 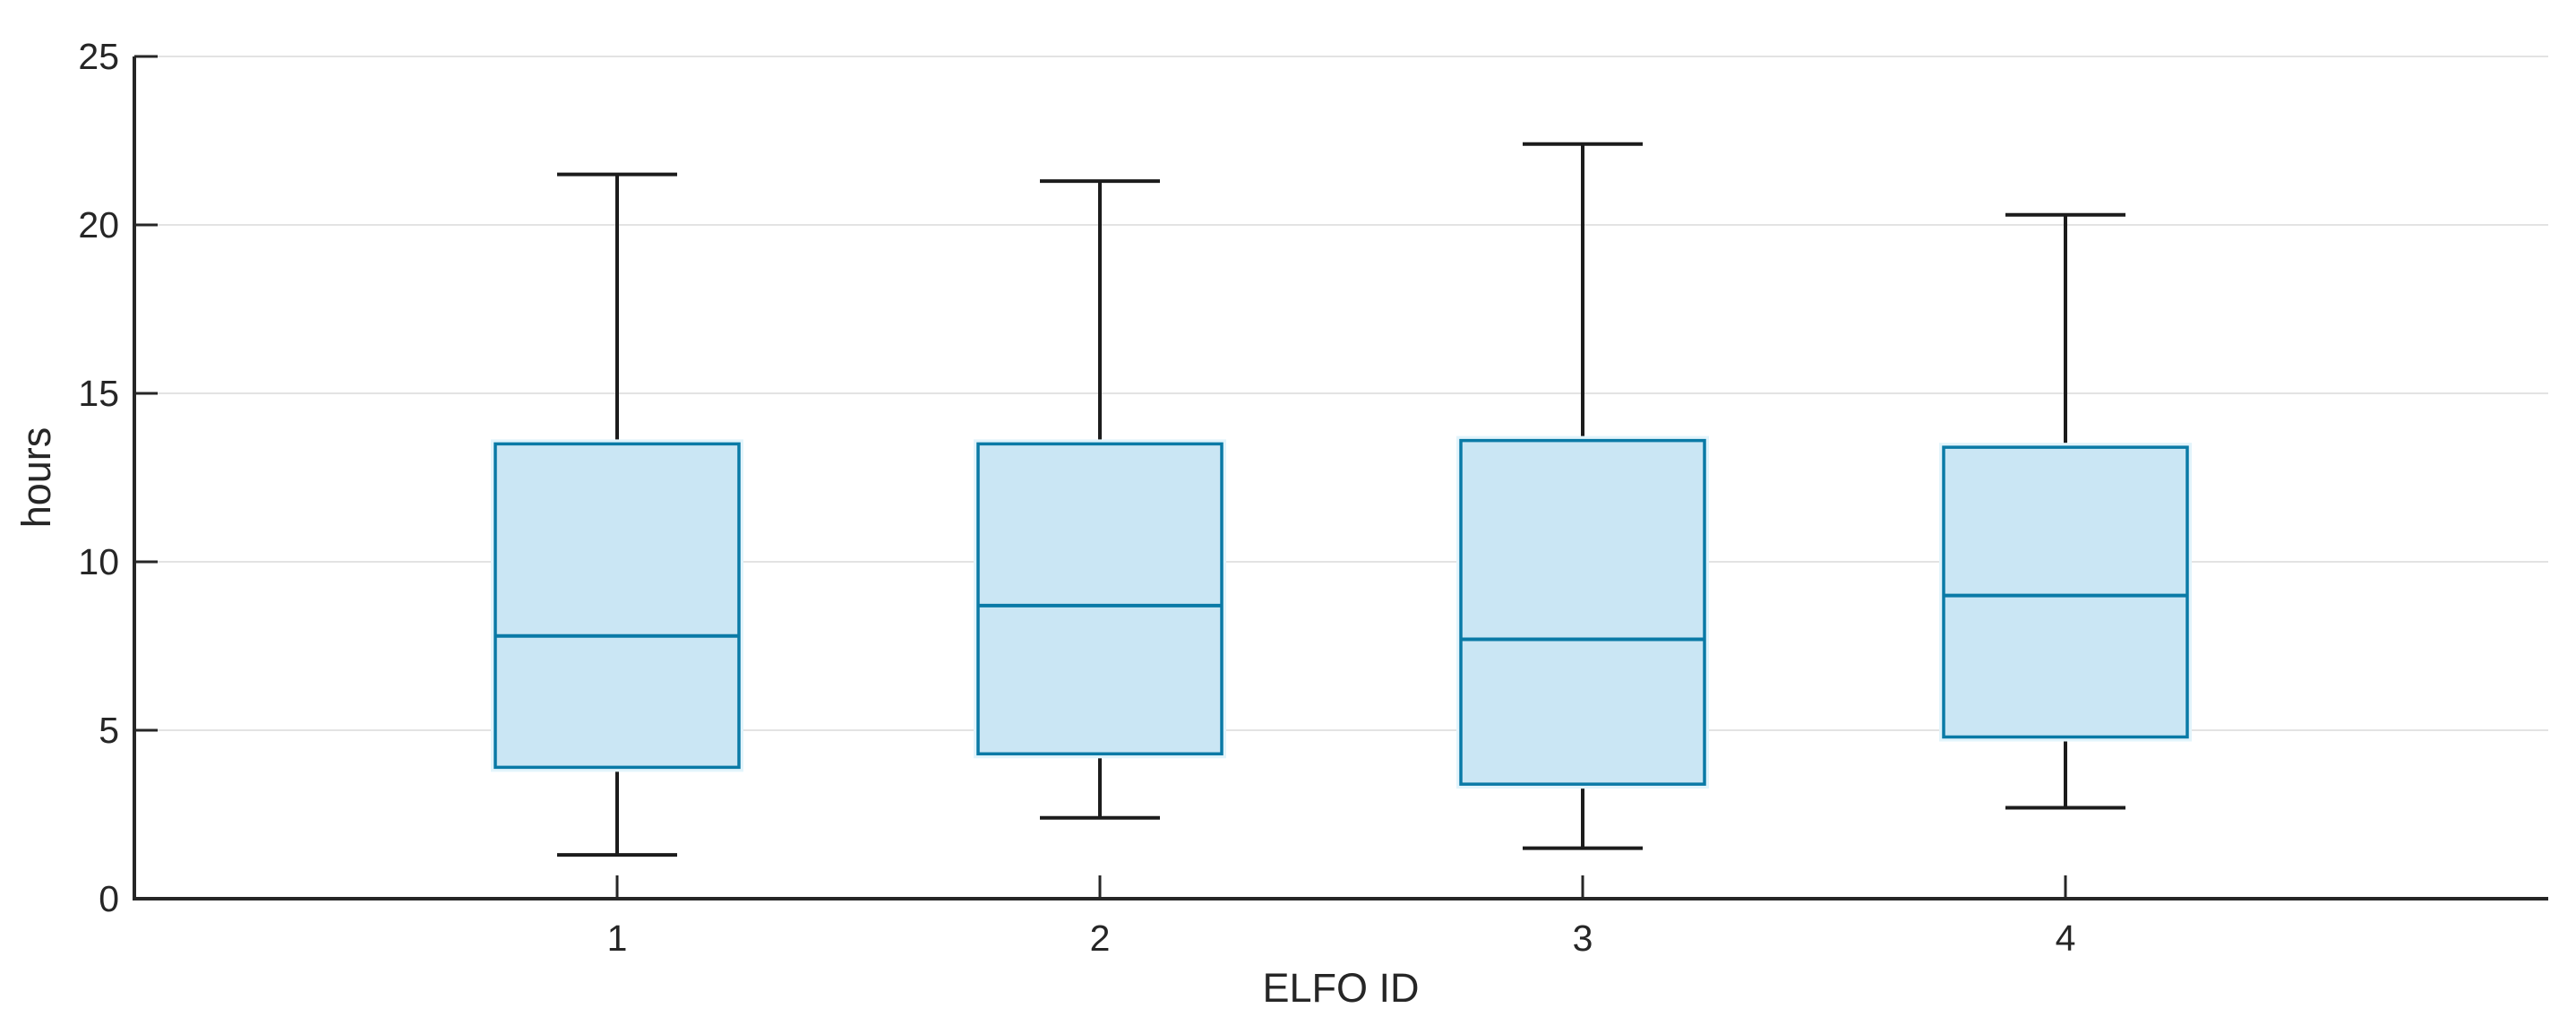 What do you see at coordinates (2066, 938) in the screenshot?
I see `x-tick-label-4: 4` at bounding box center [2066, 938].